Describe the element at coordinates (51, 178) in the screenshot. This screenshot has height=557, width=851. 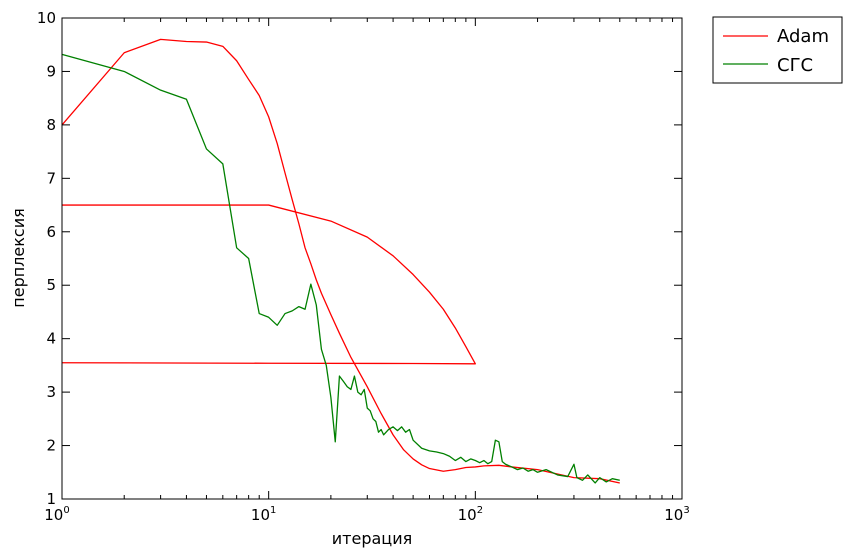
I see `y-tick-label: 7` at that location.